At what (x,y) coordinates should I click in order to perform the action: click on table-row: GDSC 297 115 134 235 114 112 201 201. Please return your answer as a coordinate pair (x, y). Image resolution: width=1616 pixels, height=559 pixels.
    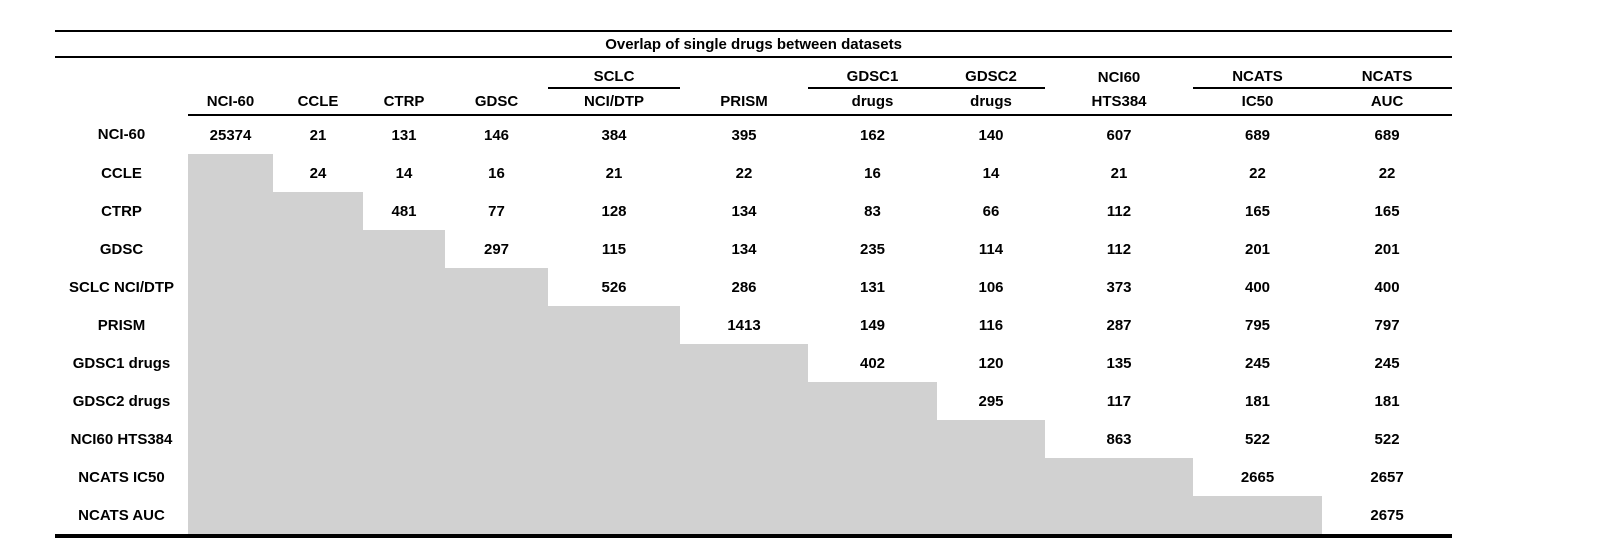
    Looking at the image, I should click on (753, 249).